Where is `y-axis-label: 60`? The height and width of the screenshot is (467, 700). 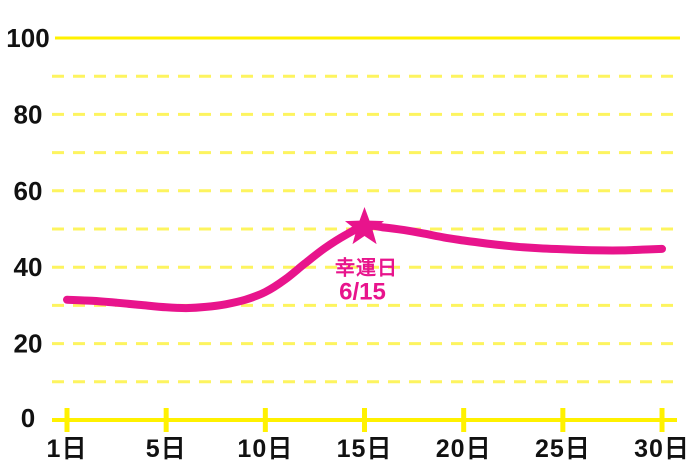 y-axis-label: 60 is located at coordinates (28, 191).